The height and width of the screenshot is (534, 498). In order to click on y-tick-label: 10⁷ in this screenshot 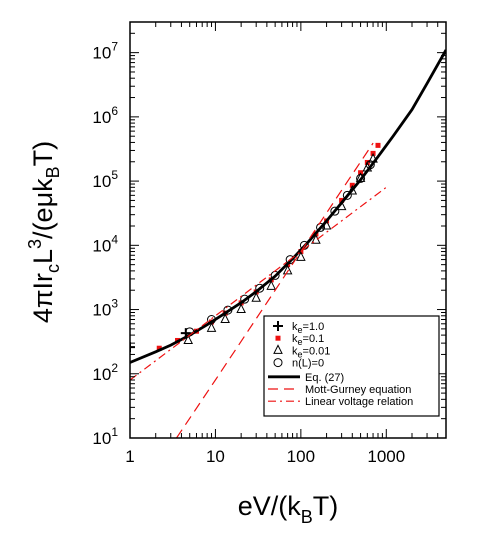, I will do `click(105, 51)`.